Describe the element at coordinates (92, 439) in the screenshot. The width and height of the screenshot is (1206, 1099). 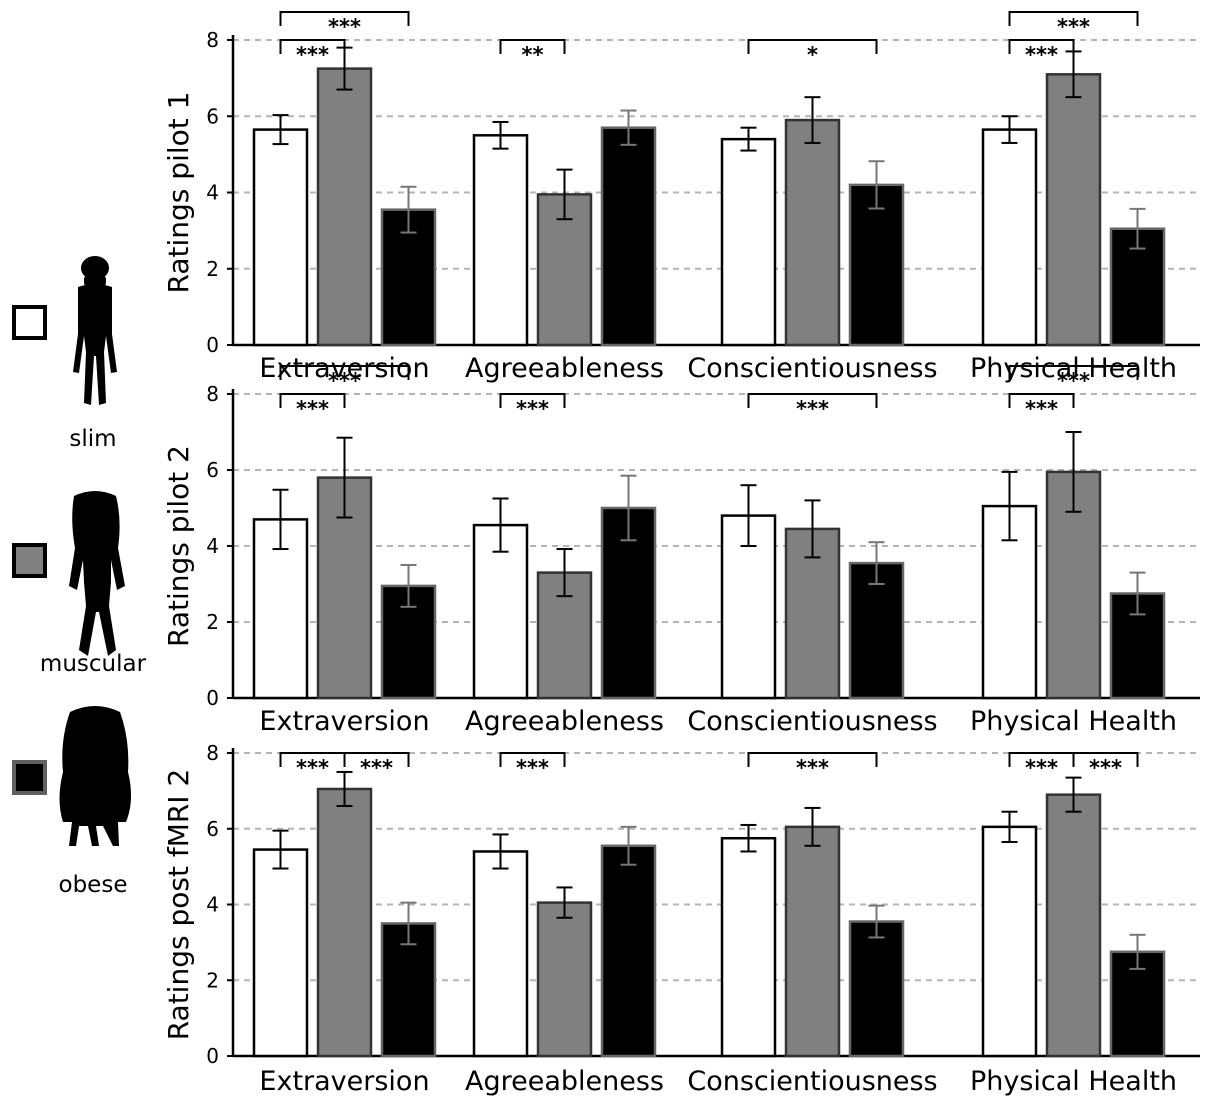
I see `legend-label-slim: slim` at that location.